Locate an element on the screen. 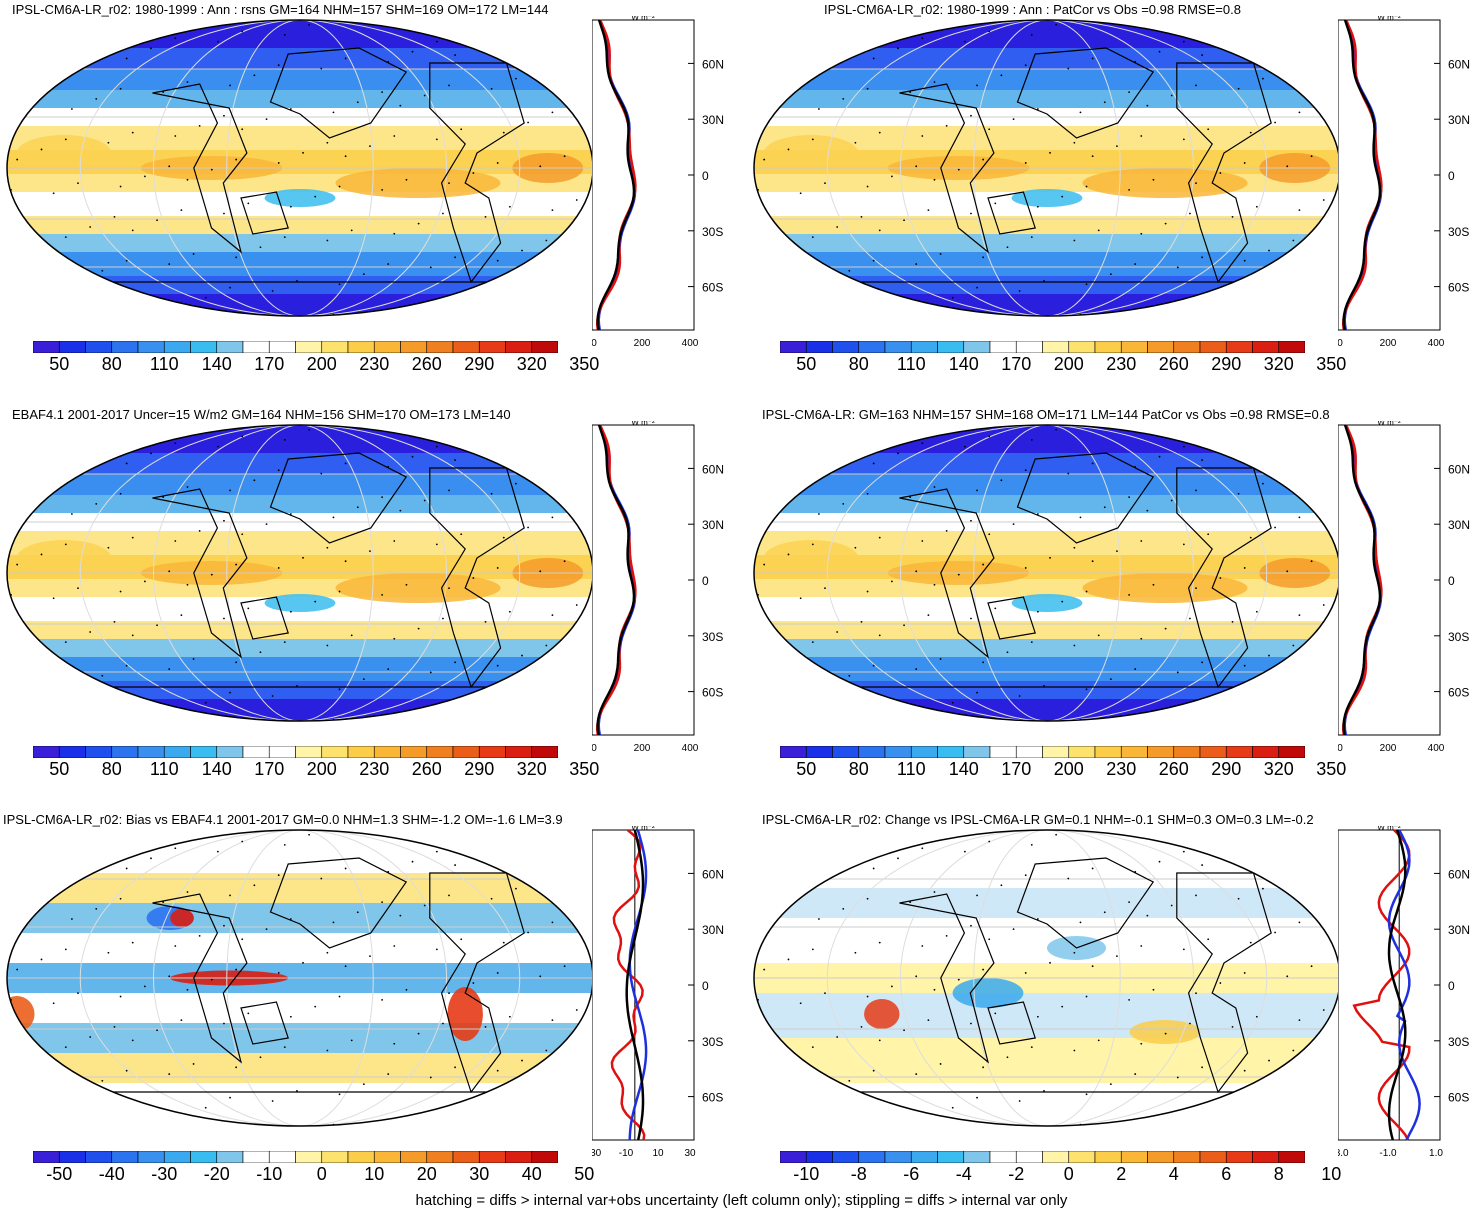 The width and height of the screenshot is (1483, 1215). colorbar-label: 6 is located at coordinates (1226, 1174).